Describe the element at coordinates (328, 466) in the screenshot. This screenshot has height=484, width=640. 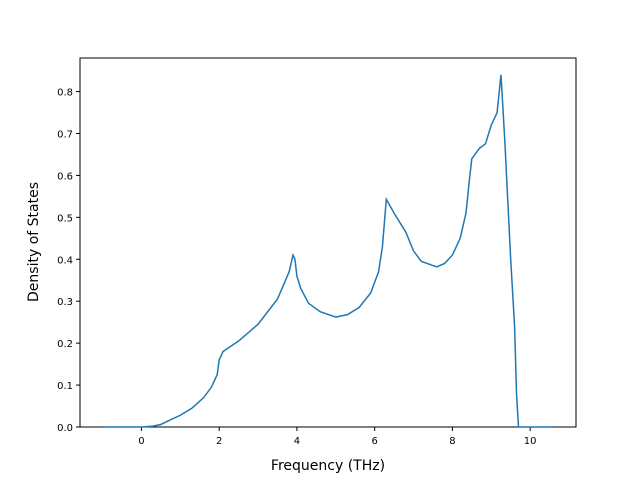
I see `x-axis-label: Frequency (THz)` at that location.